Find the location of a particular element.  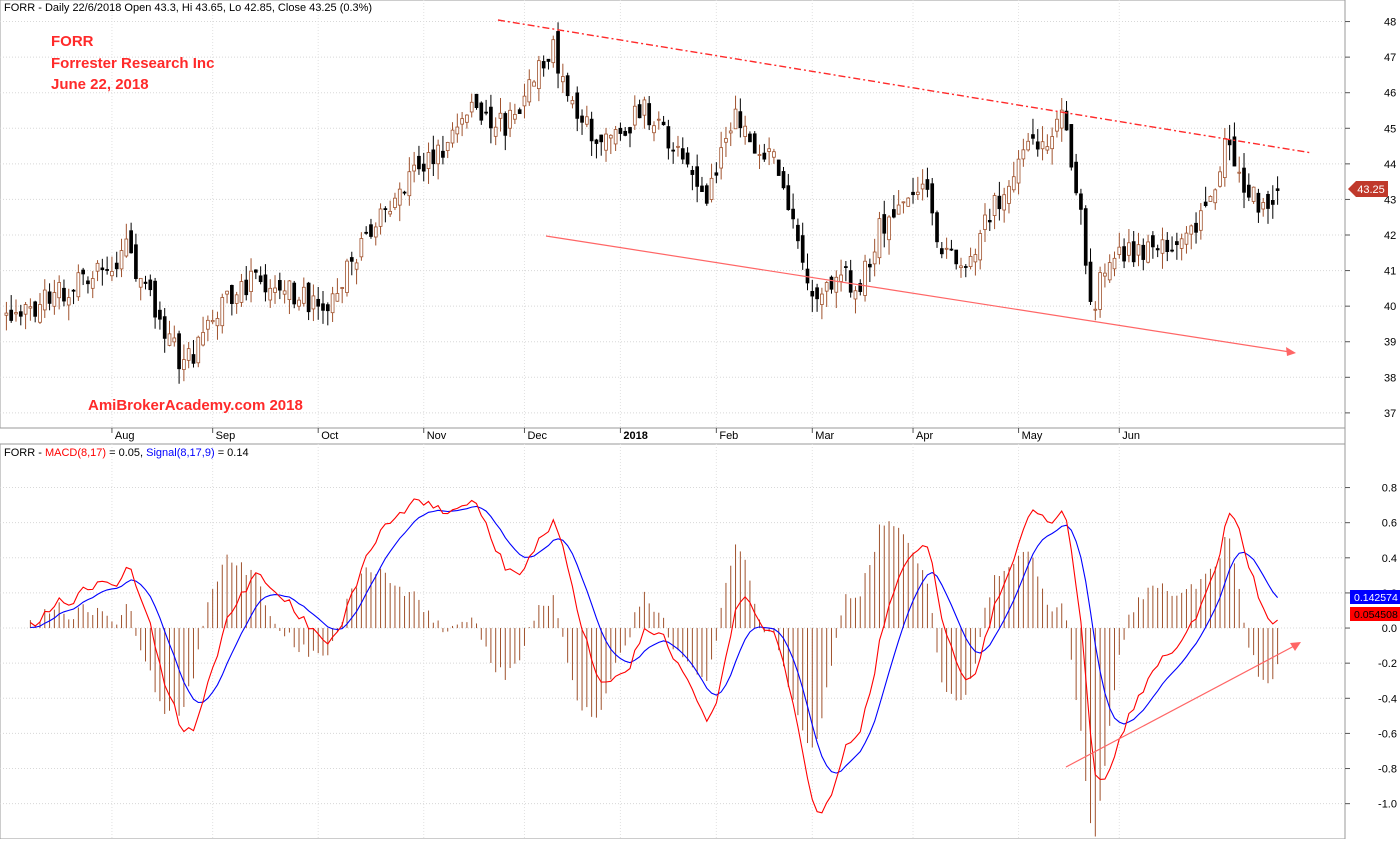

last-price-badge: 43.25 is located at coordinates (1368, 189).